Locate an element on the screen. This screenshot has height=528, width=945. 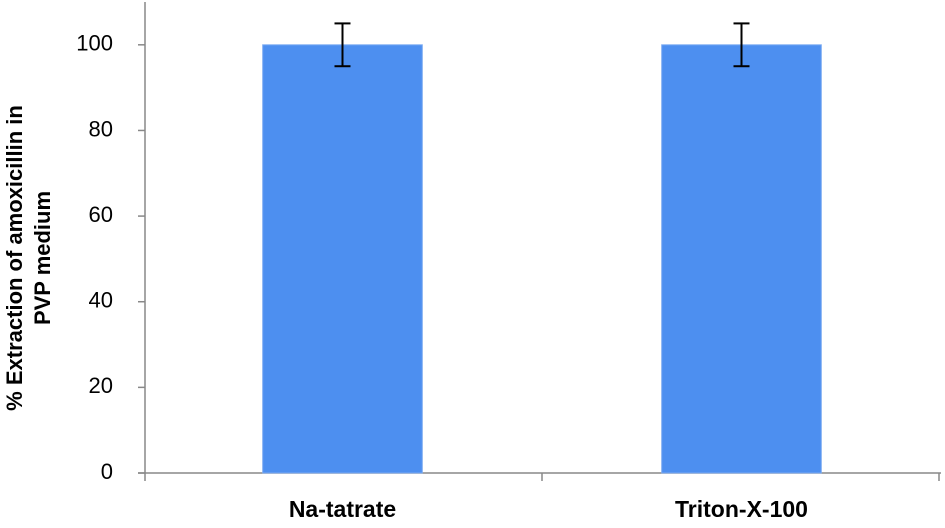
y-tick-label: 0 is located at coordinates (107, 471).